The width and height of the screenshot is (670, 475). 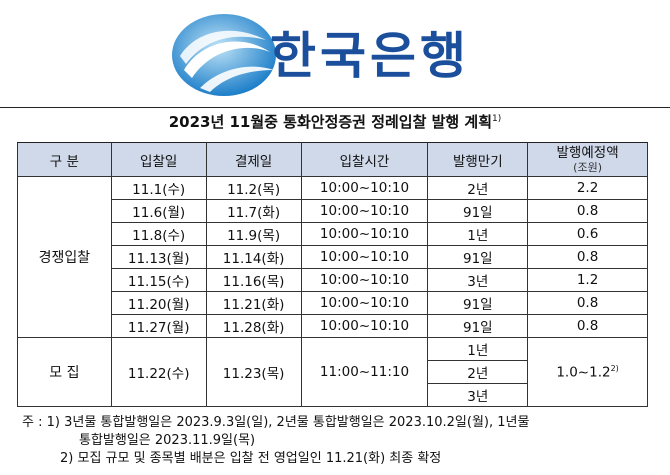 What do you see at coordinates (497, 119) in the screenshot?
I see `title-footnote-mark: 1)` at bounding box center [497, 119].